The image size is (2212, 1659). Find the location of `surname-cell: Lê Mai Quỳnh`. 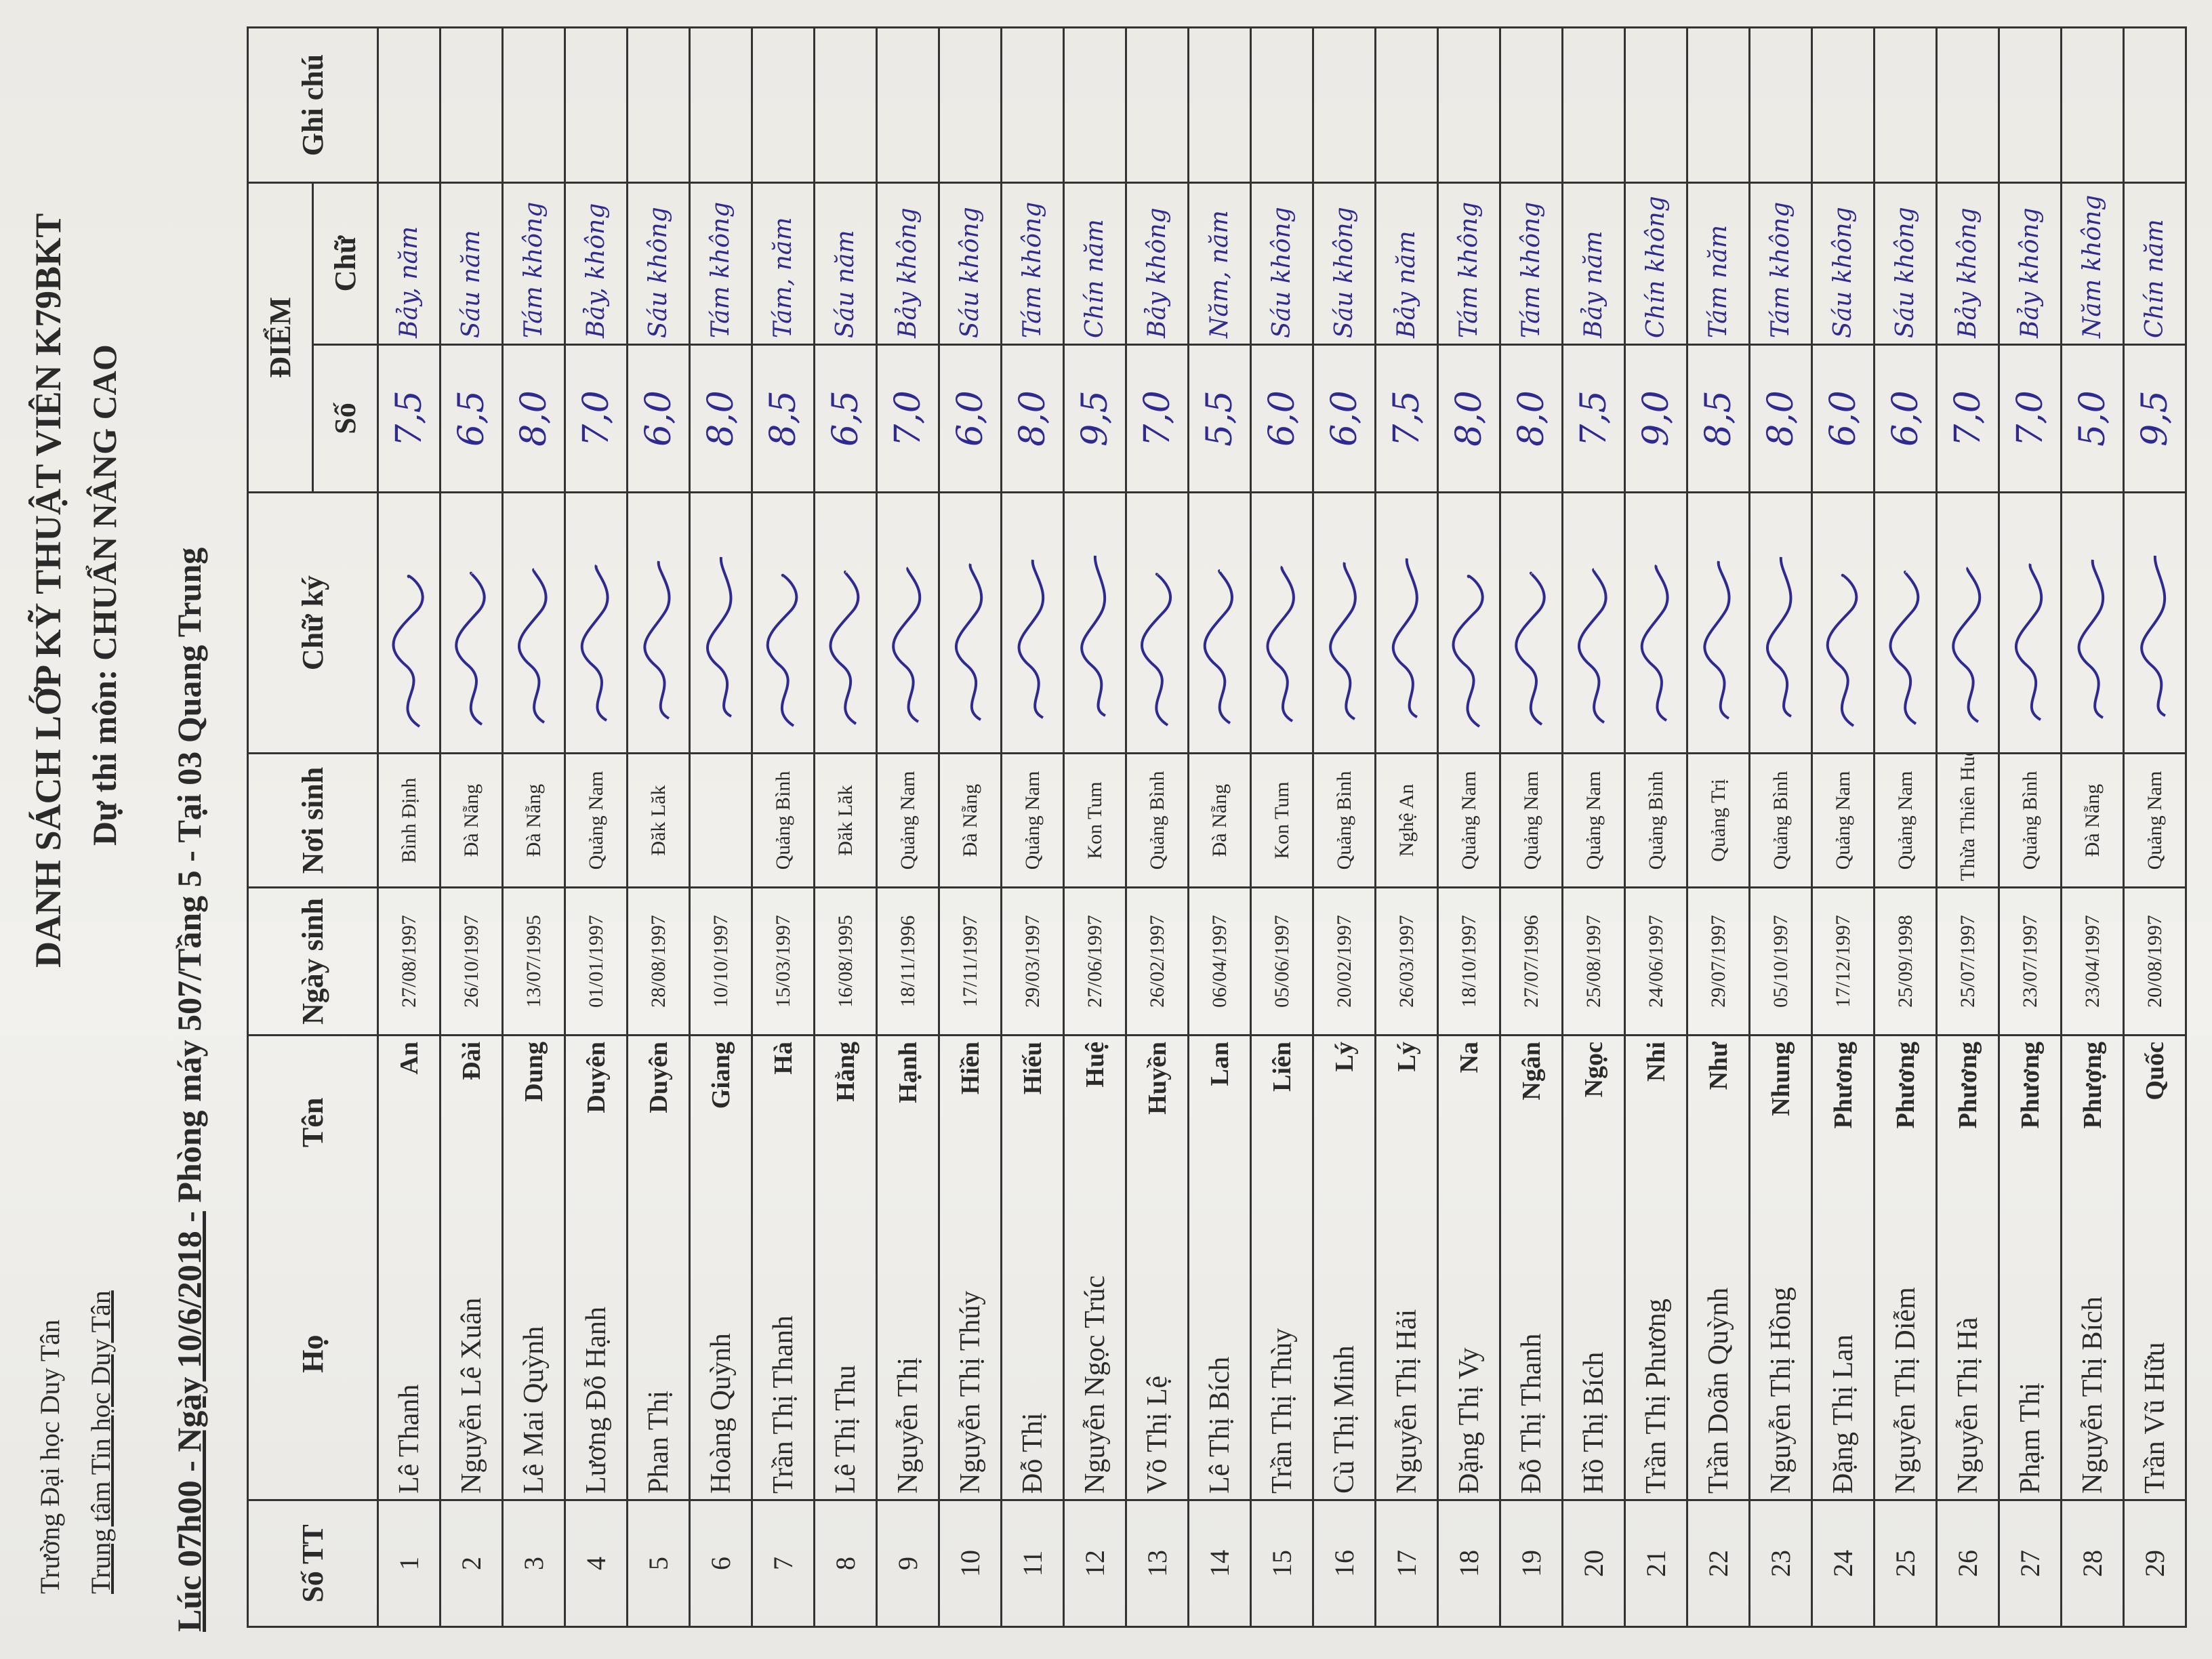

surname-cell: Lê Mai Quỳnh is located at coordinates (534, 1354).